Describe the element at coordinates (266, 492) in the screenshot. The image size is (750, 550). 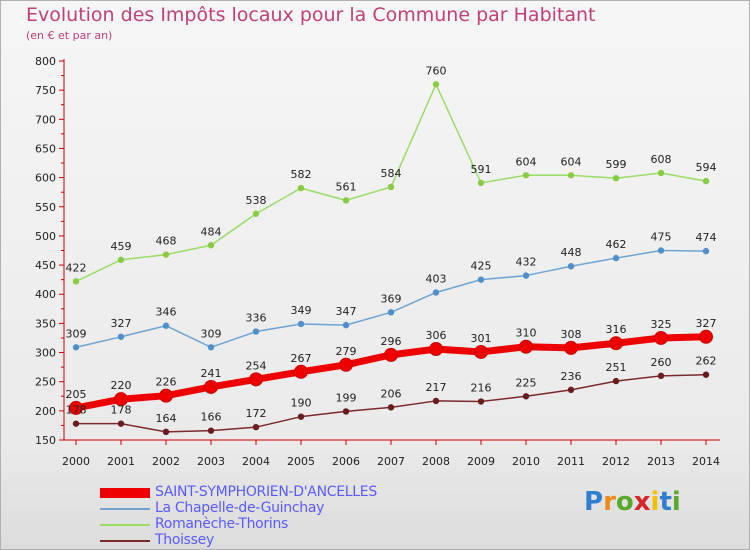
I see `legend-label: SAINT-SYMPHORIEN-D'ANCELLES` at that location.